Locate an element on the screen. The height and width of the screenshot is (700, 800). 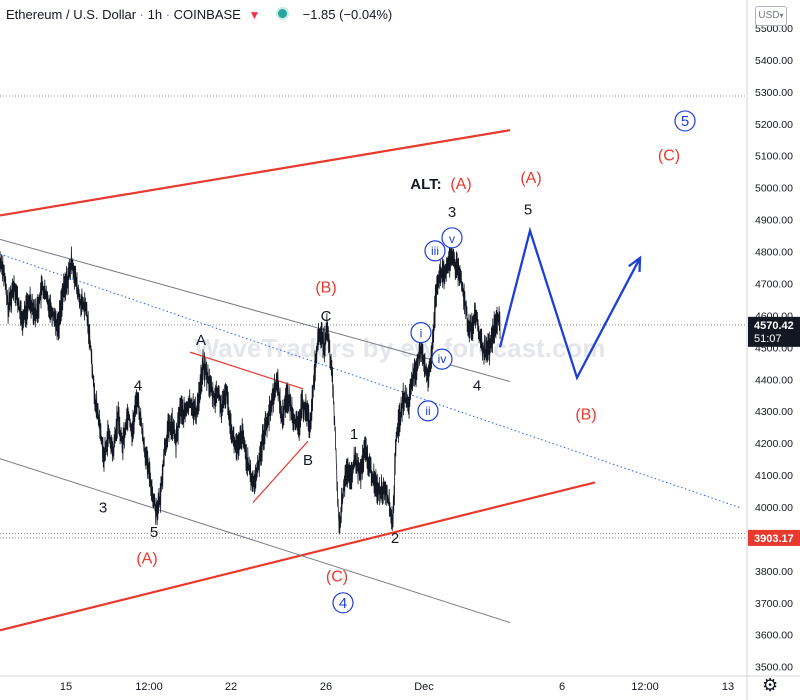
time-tick-label: 22 is located at coordinates (231, 687).